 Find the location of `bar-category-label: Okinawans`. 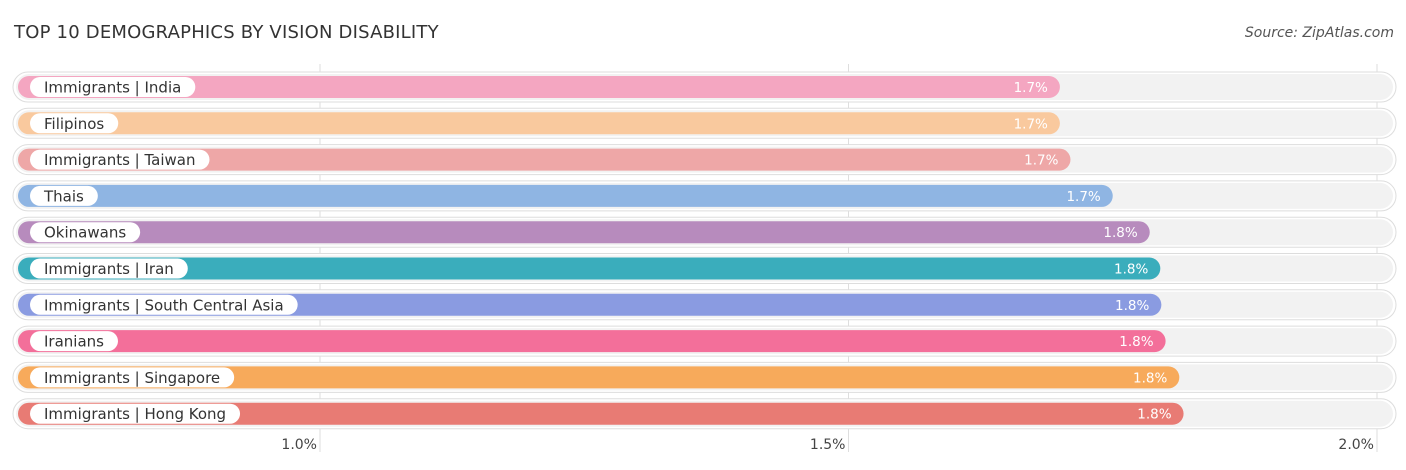

bar-category-label: Okinawans is located at coordinates (85, 233).